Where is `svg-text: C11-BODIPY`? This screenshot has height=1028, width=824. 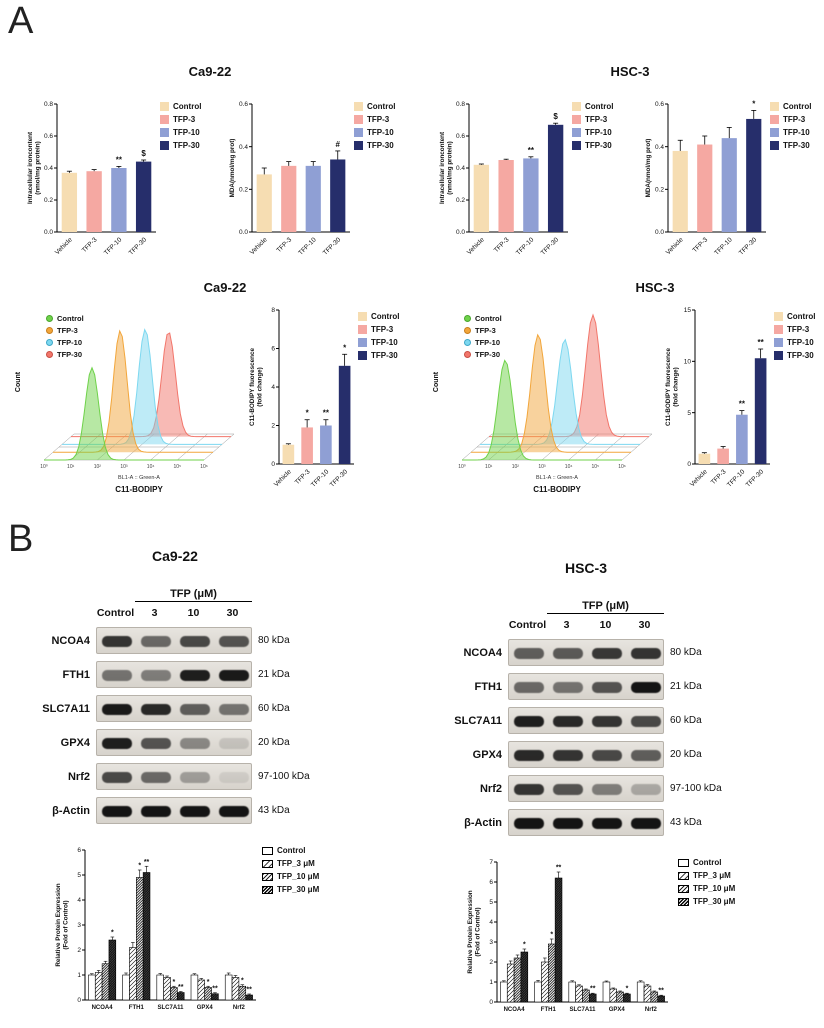 svg-text: C11-BODIPY is located at coordinates (139, 489).